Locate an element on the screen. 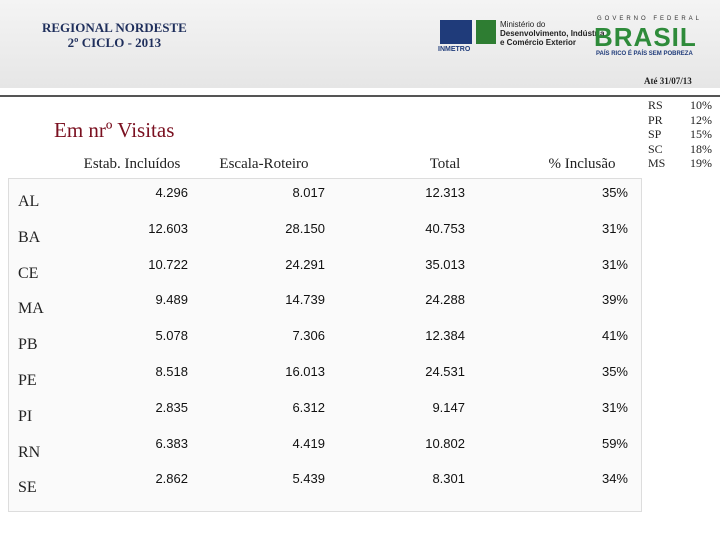  side-region: SC is located at coordinates (655, 148).